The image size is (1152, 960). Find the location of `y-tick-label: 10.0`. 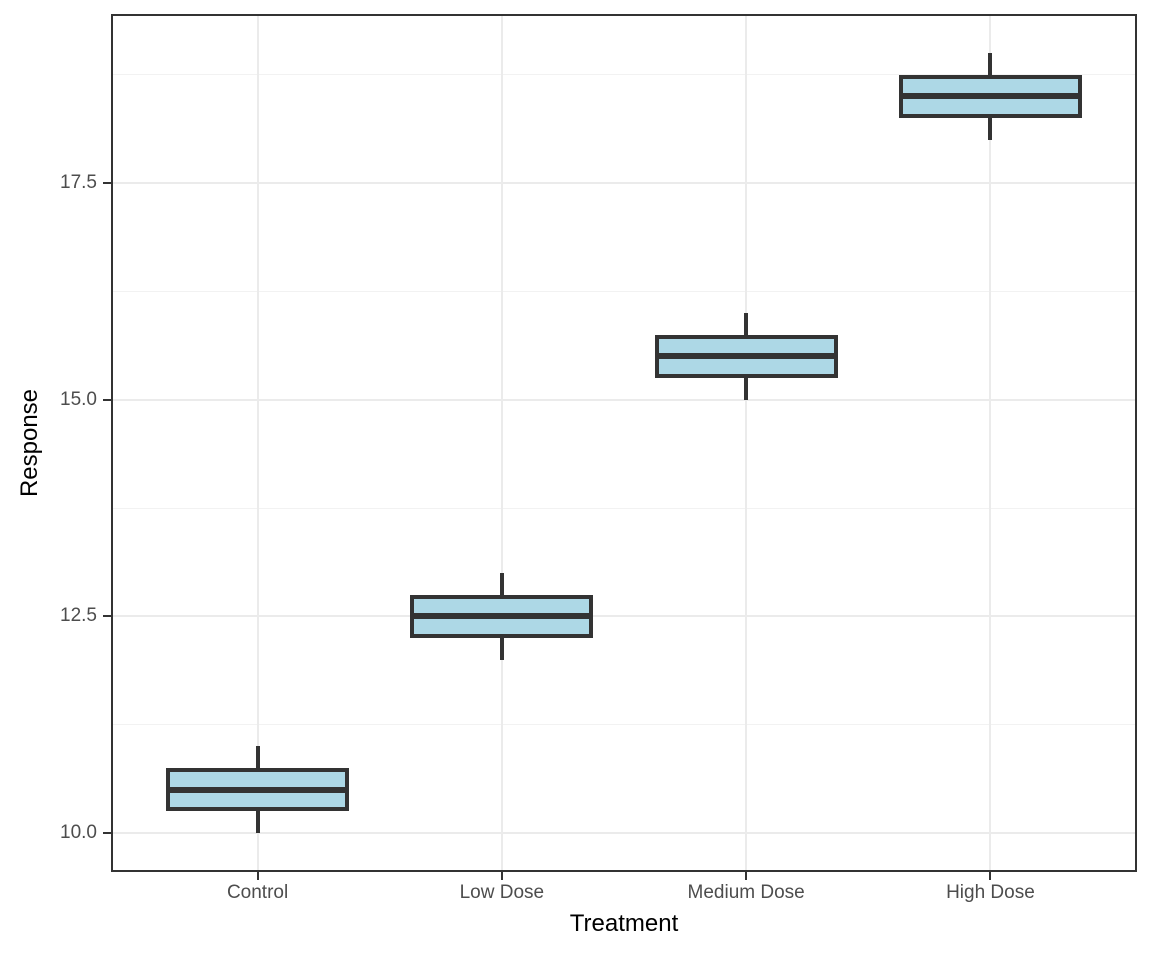

y-tick-label: 10.0 is located at coordinates (78, 832).